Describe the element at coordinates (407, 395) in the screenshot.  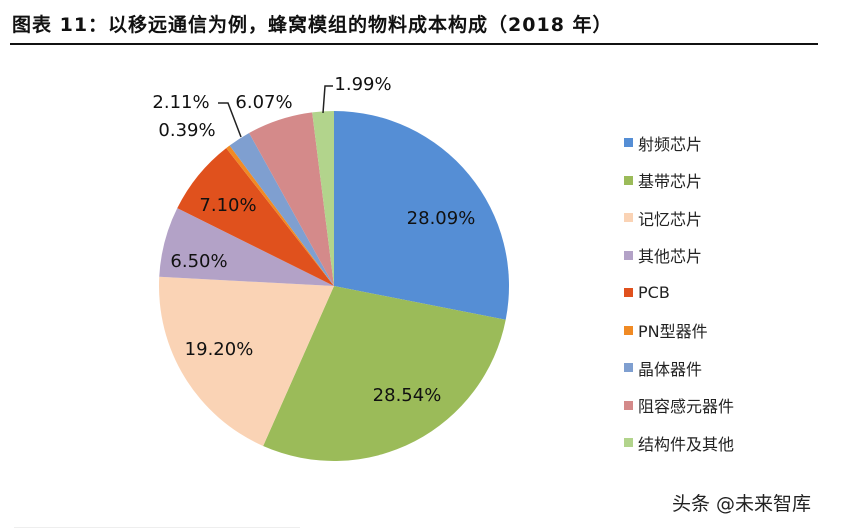
I see `data-label: 28.54%` at that location.